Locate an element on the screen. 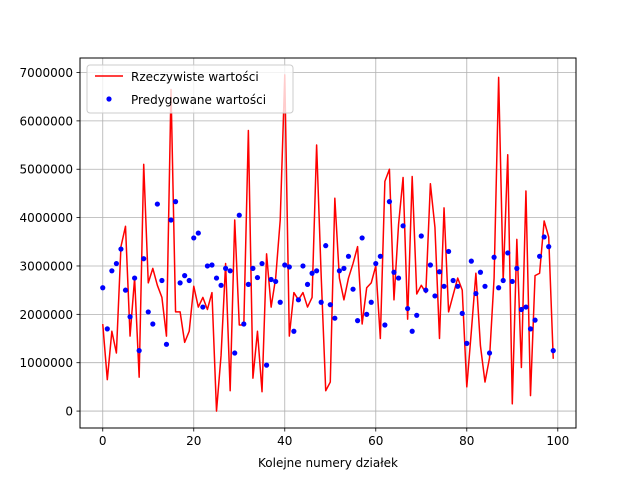  legend-box is located at coordinates (190, 89).